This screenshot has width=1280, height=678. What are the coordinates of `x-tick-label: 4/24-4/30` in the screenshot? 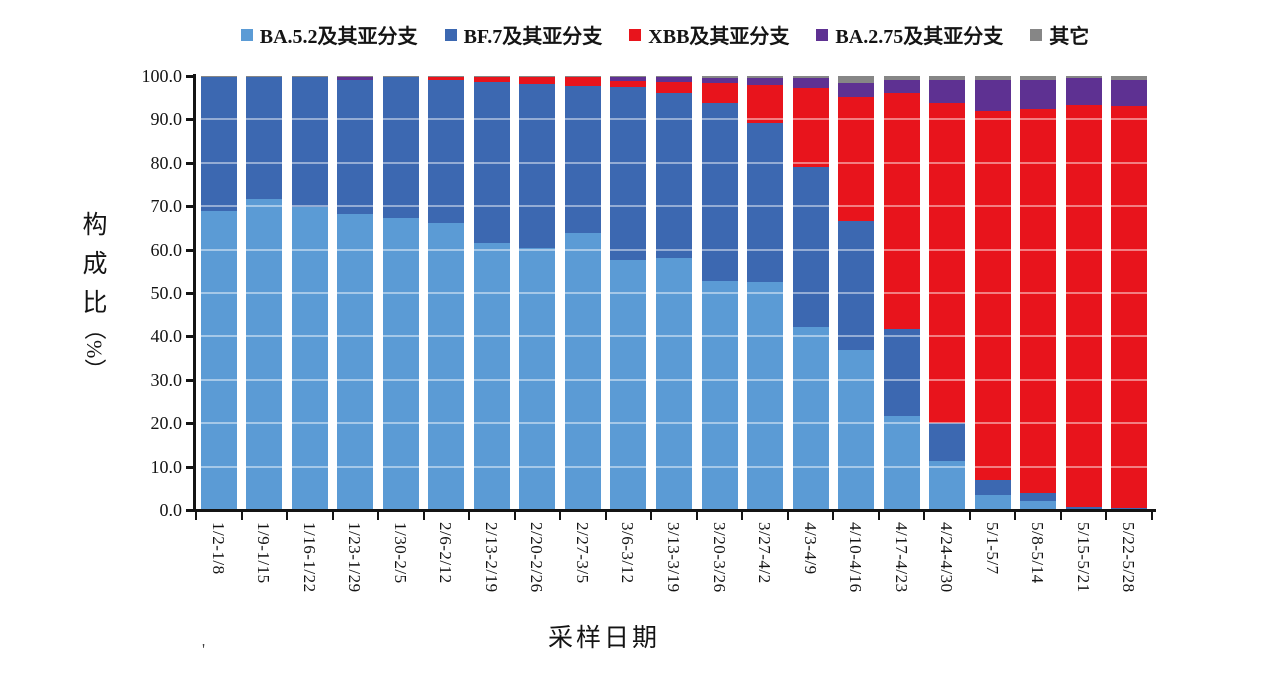 It's located at (947, 557).